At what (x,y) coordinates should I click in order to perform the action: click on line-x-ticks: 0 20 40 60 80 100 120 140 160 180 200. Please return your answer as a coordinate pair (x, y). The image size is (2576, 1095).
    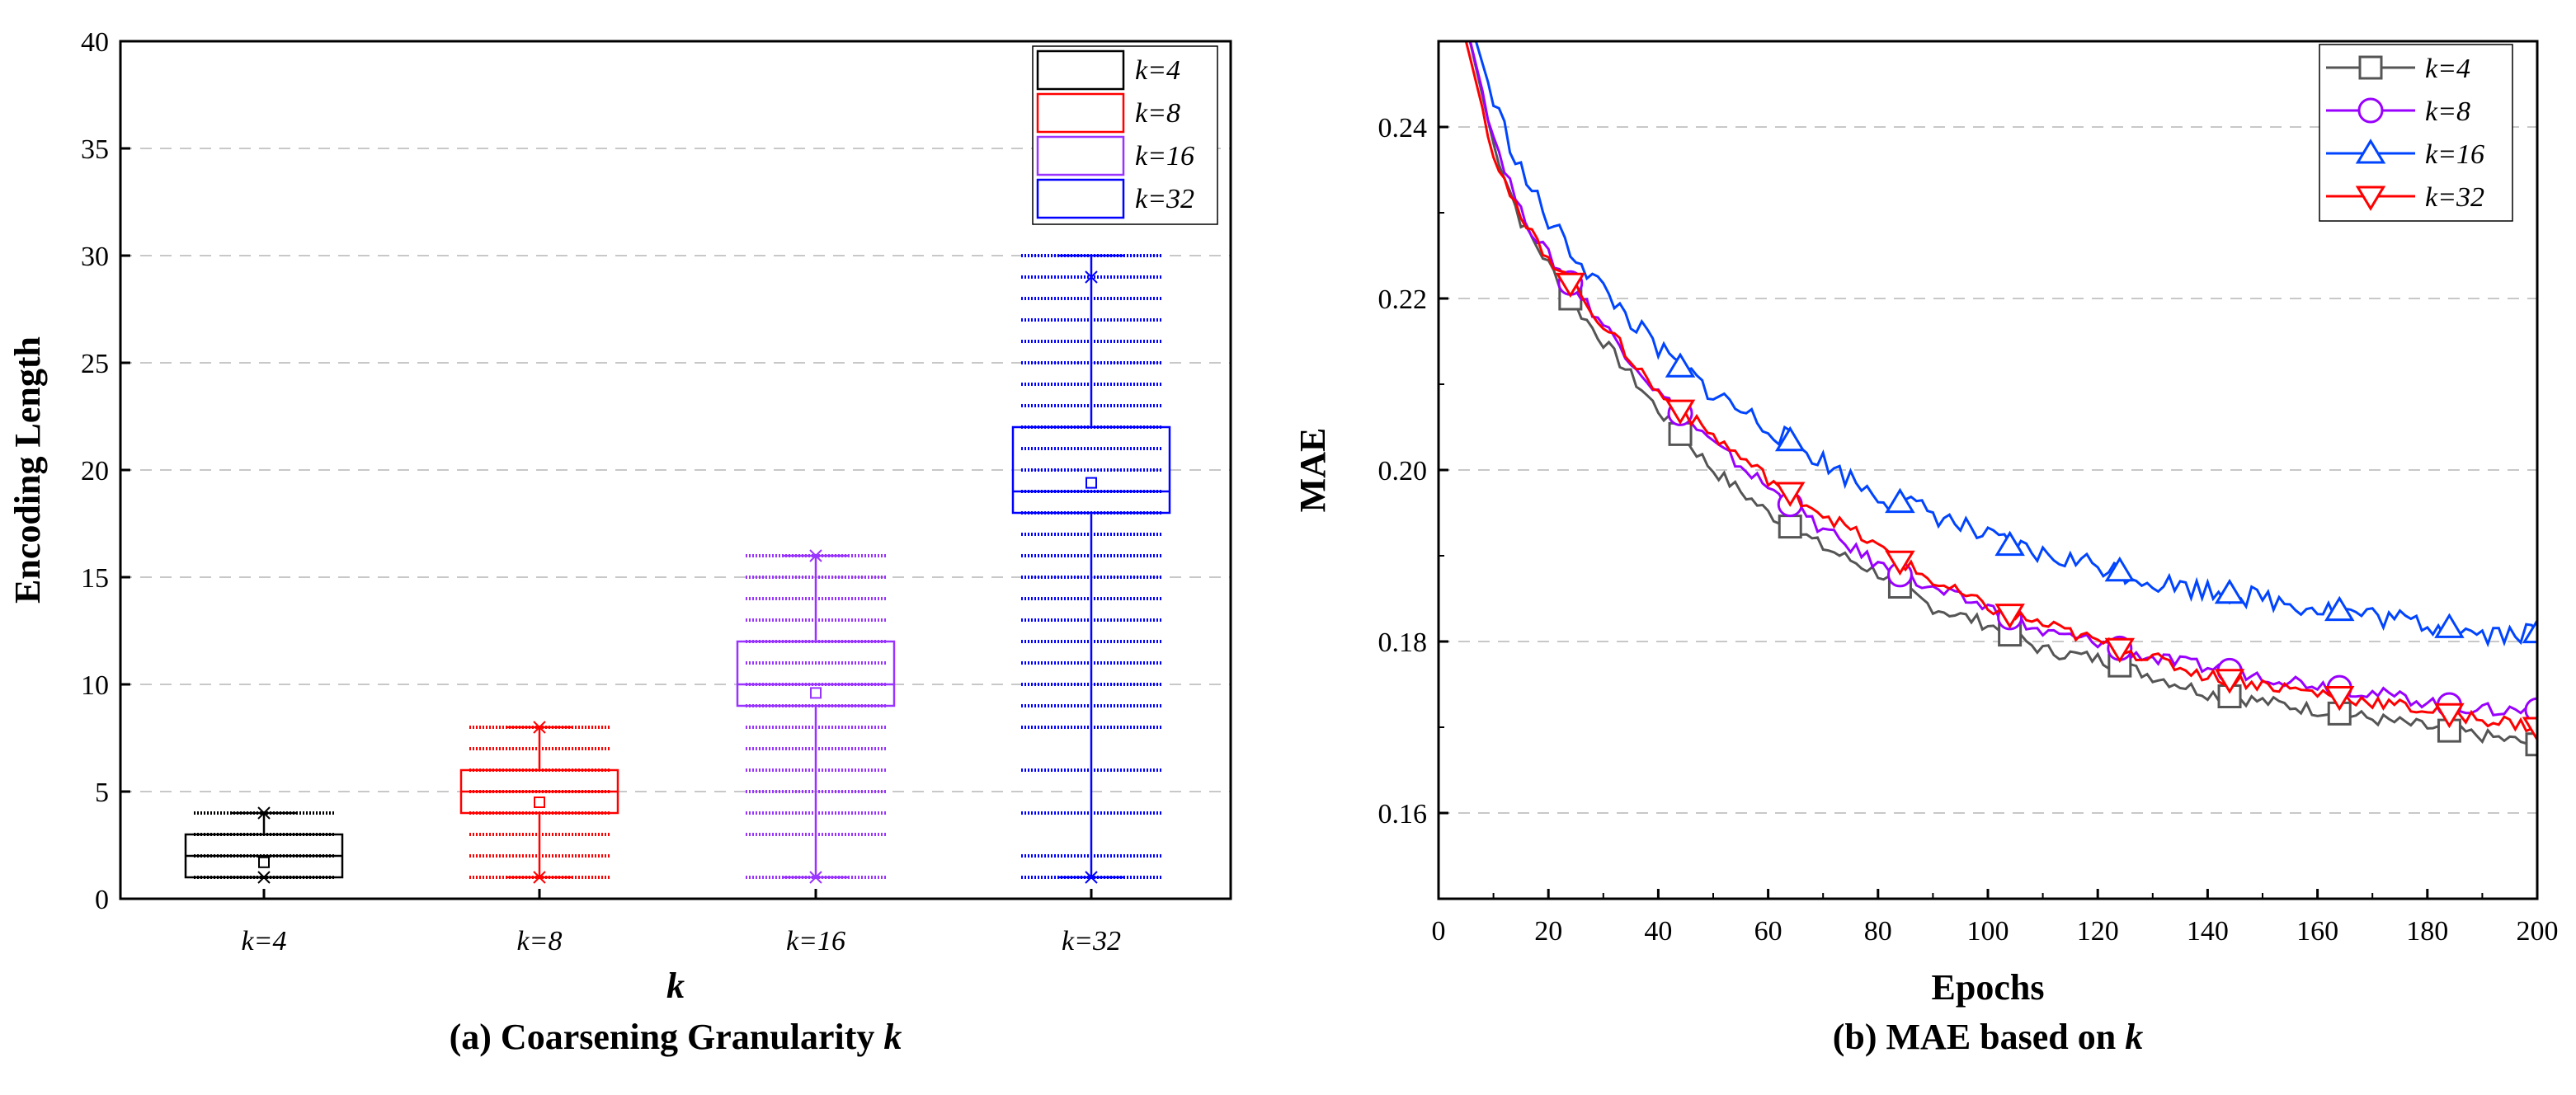
    Looking at the image, I should click on (1995, 918).